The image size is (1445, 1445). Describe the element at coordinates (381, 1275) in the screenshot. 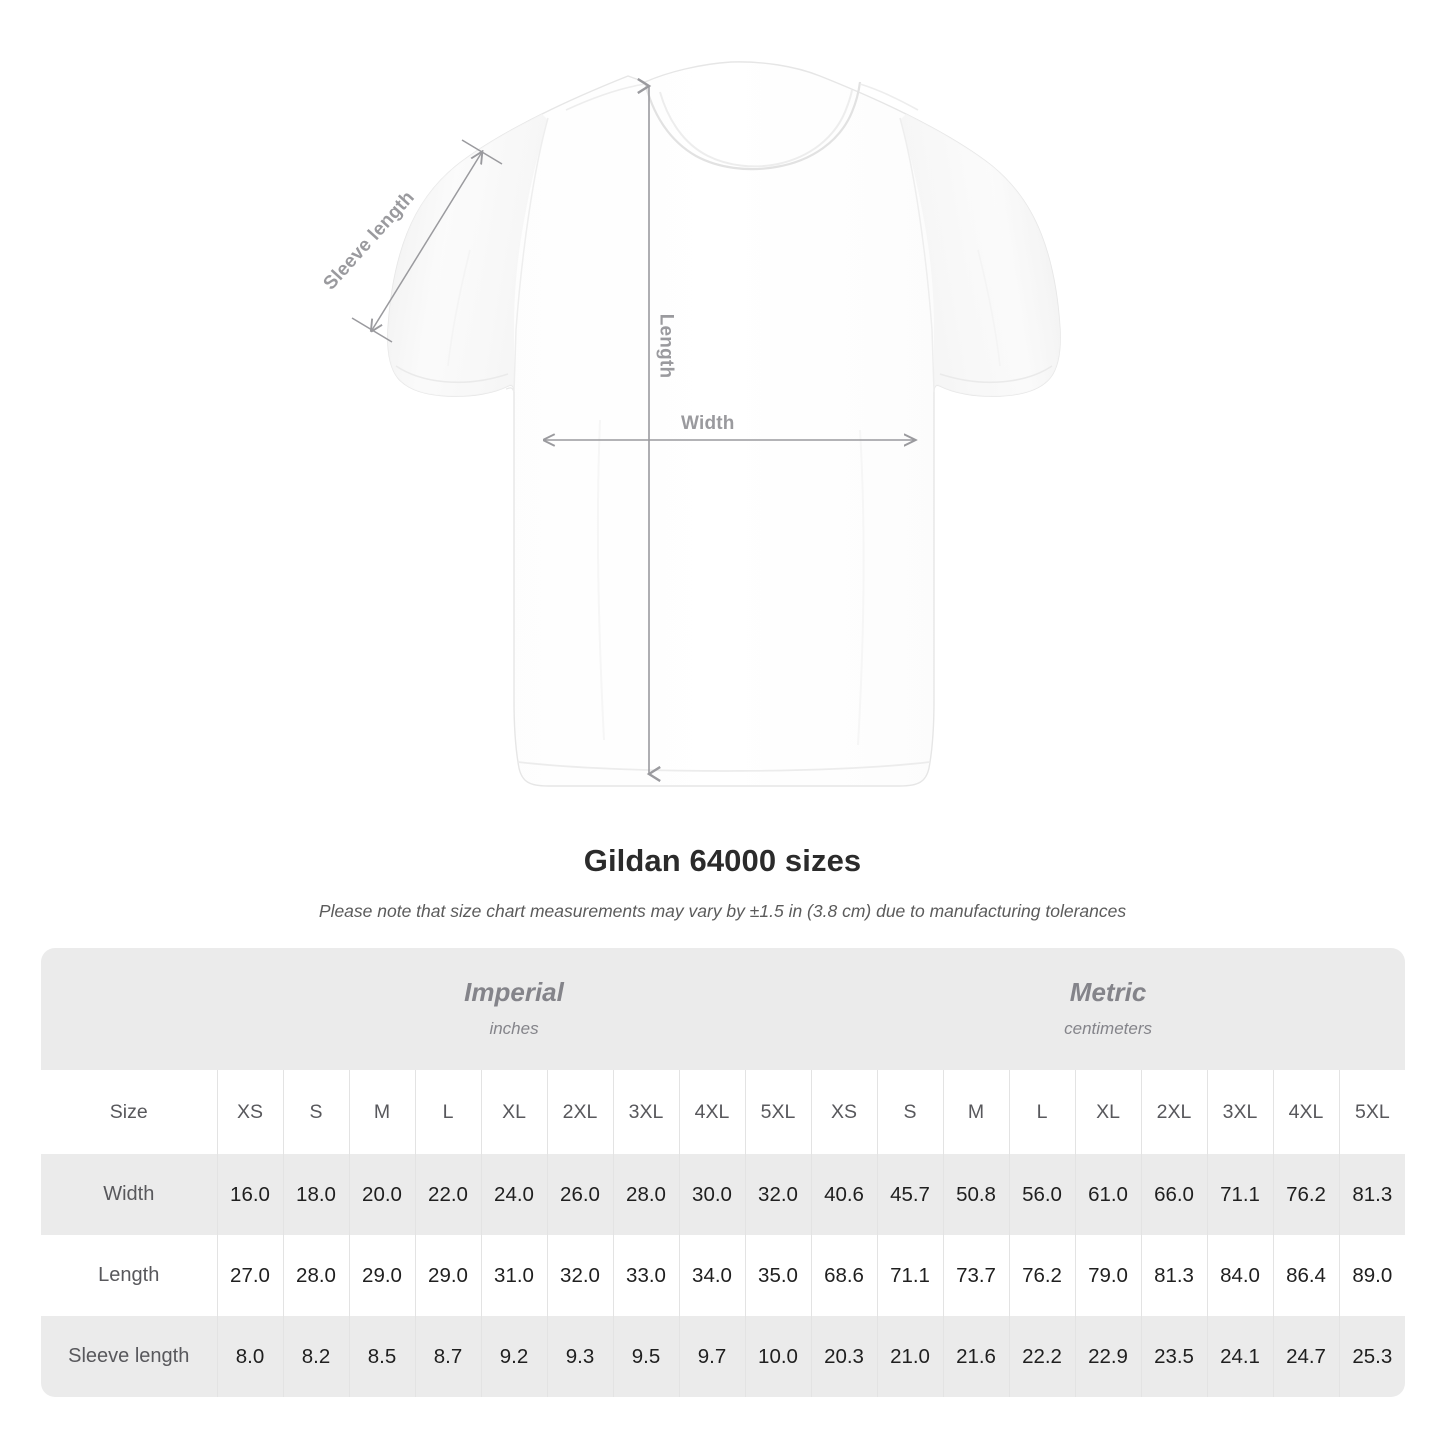

I see `cell-length-imperial-m: 29.0` at that location.